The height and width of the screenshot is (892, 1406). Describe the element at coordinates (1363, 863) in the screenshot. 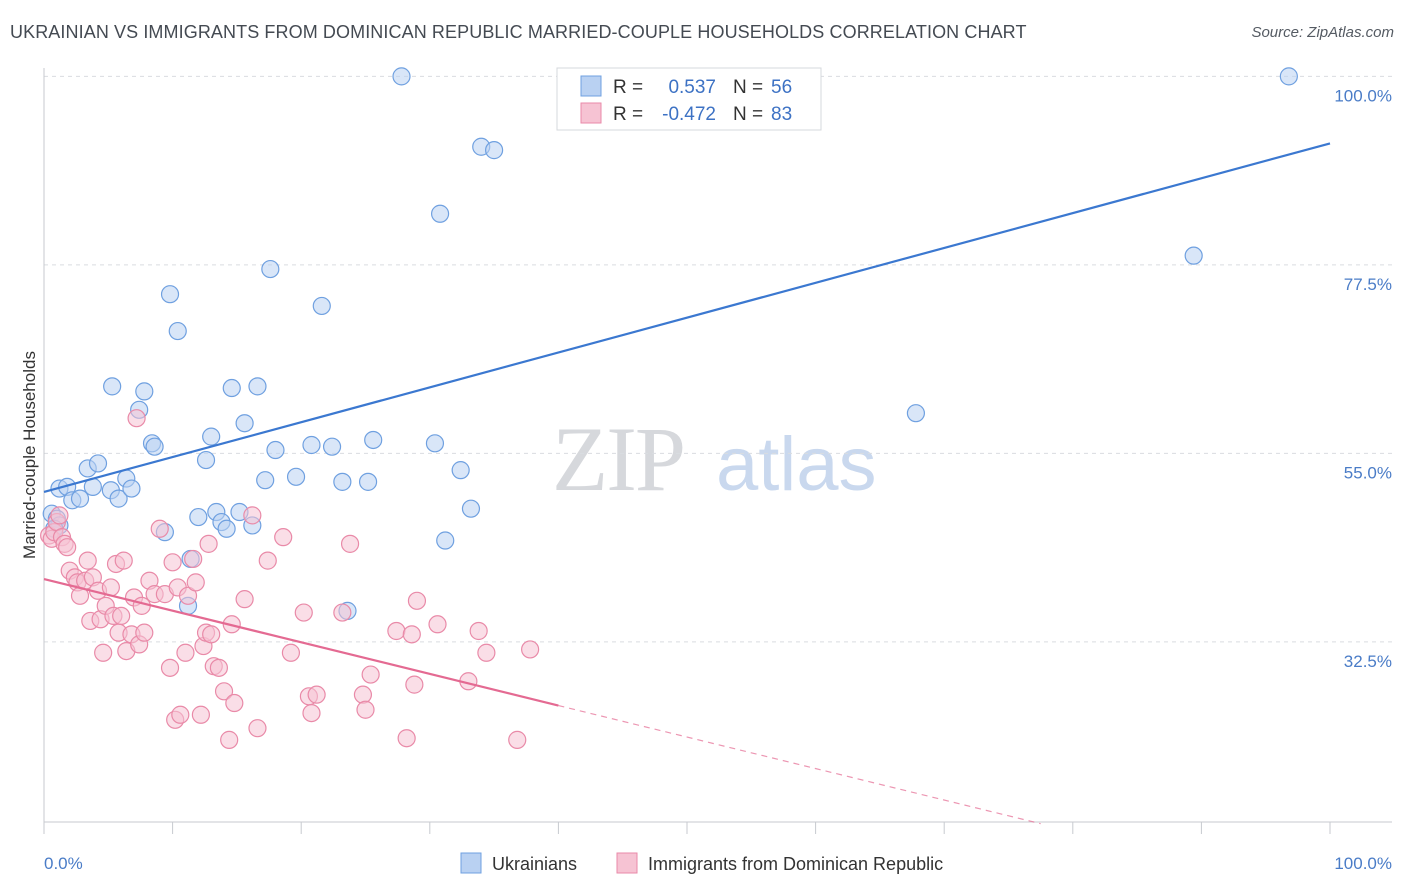

I see `x-tick-label-right: 100.0%` at that location.